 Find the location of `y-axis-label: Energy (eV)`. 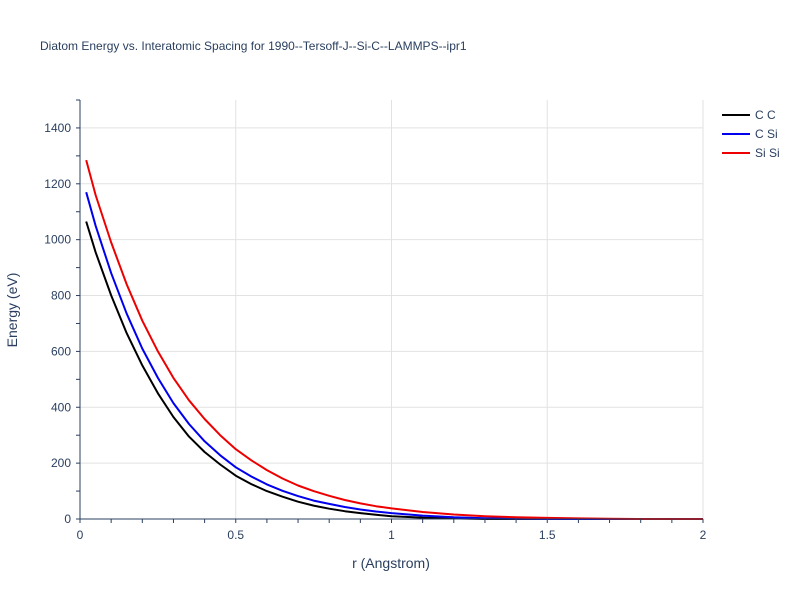

y-axis-label: Energy (eV) is located at coordinates (12, 310).